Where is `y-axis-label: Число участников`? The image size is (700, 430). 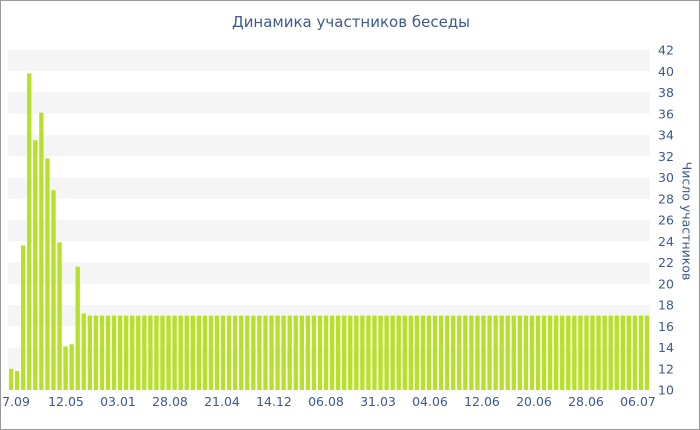
y-axis-label: Число участников is located at coordinates (687, 221).